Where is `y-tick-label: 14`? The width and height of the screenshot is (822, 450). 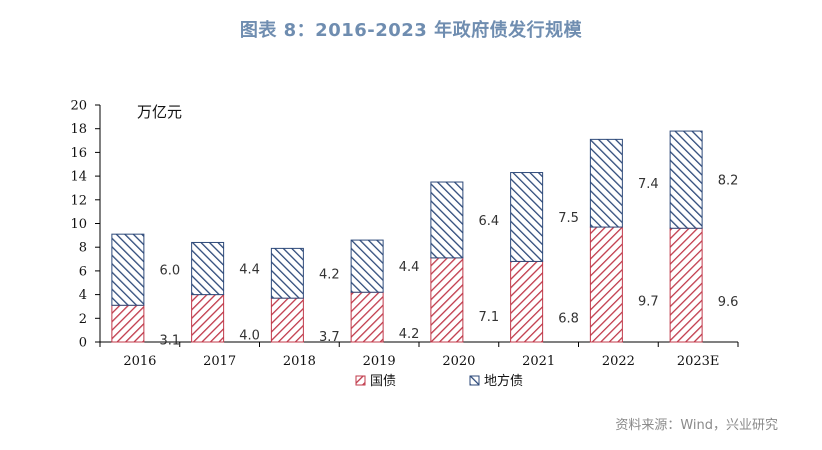
y-tick-label: 14 is located at coordinates (78, 177).